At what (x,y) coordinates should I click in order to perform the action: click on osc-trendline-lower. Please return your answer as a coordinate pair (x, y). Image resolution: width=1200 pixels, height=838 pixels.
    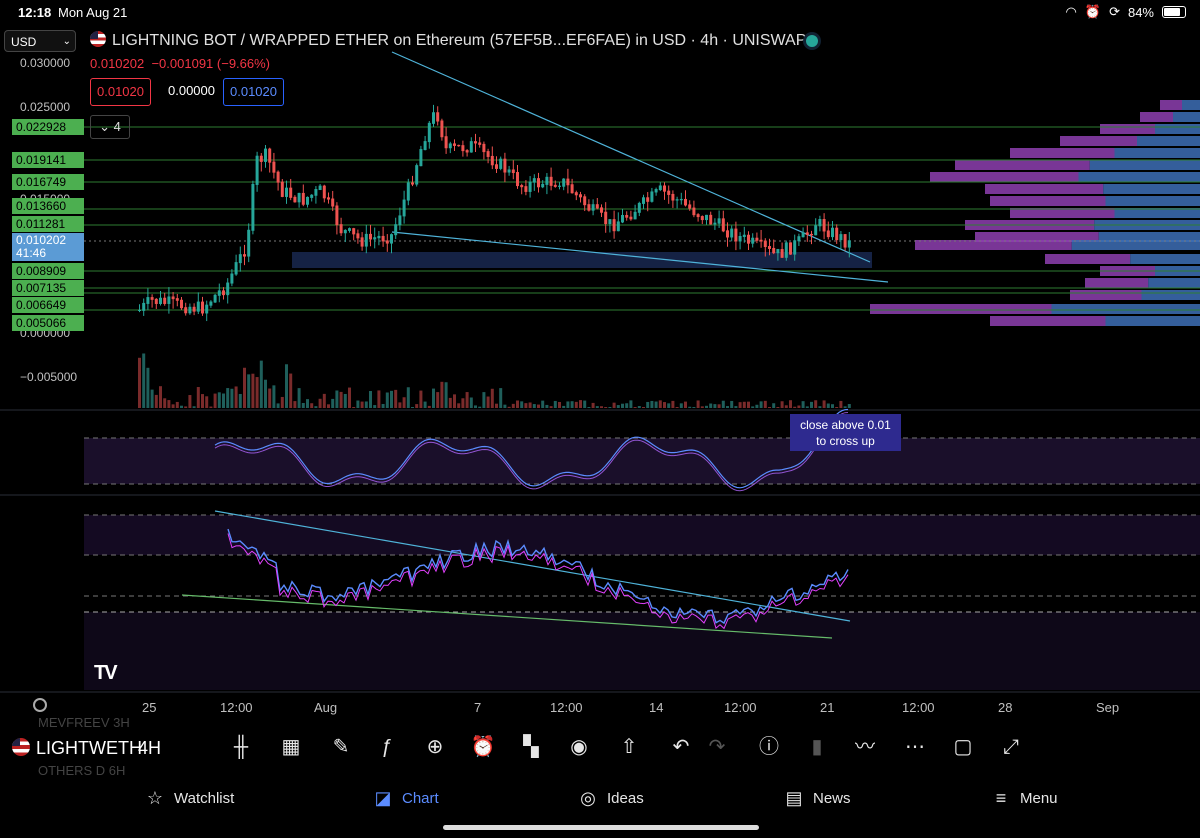
    Looking at the image, I should click on (507, 616).